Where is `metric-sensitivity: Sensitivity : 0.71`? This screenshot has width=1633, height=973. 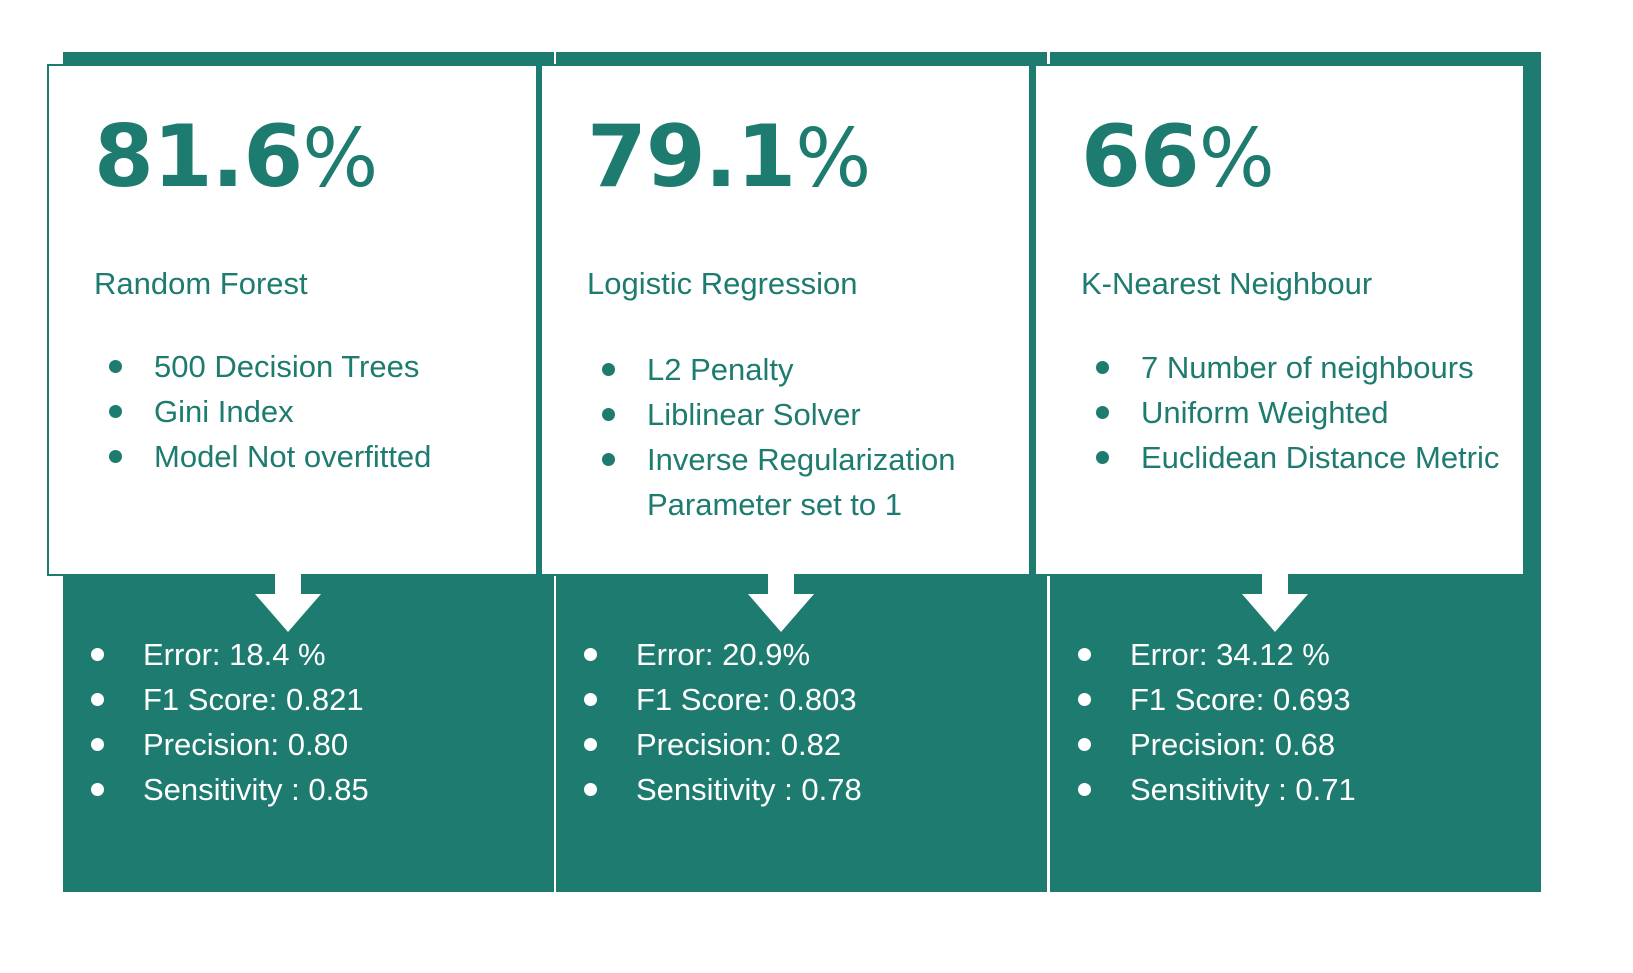 metric-sensitivity: Sensitivity : 0.71 is located at coordinates (1217, 789).